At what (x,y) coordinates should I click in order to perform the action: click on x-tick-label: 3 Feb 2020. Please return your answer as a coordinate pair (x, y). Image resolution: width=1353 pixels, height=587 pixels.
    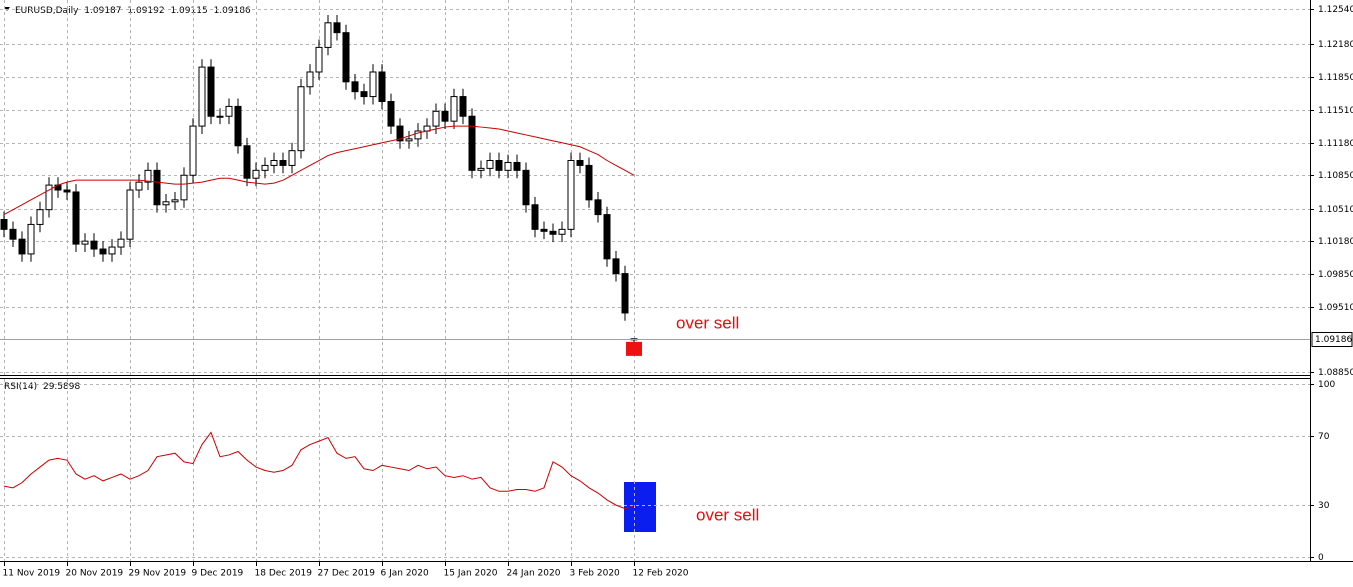
    Looking at the image, I should click on (595, 574).